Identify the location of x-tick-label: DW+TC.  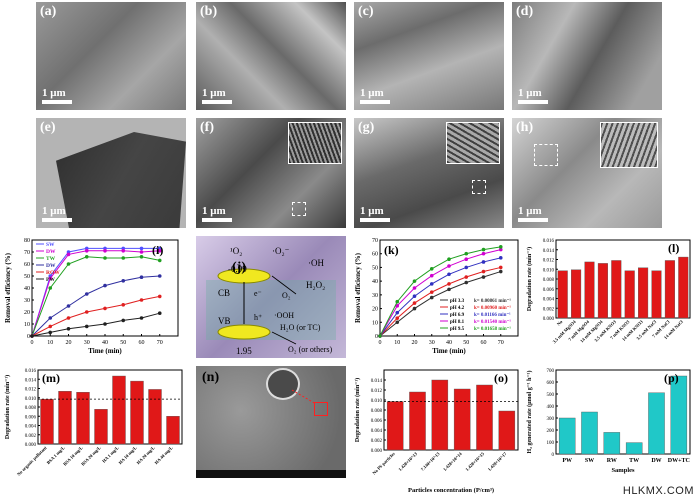
(679, 461).